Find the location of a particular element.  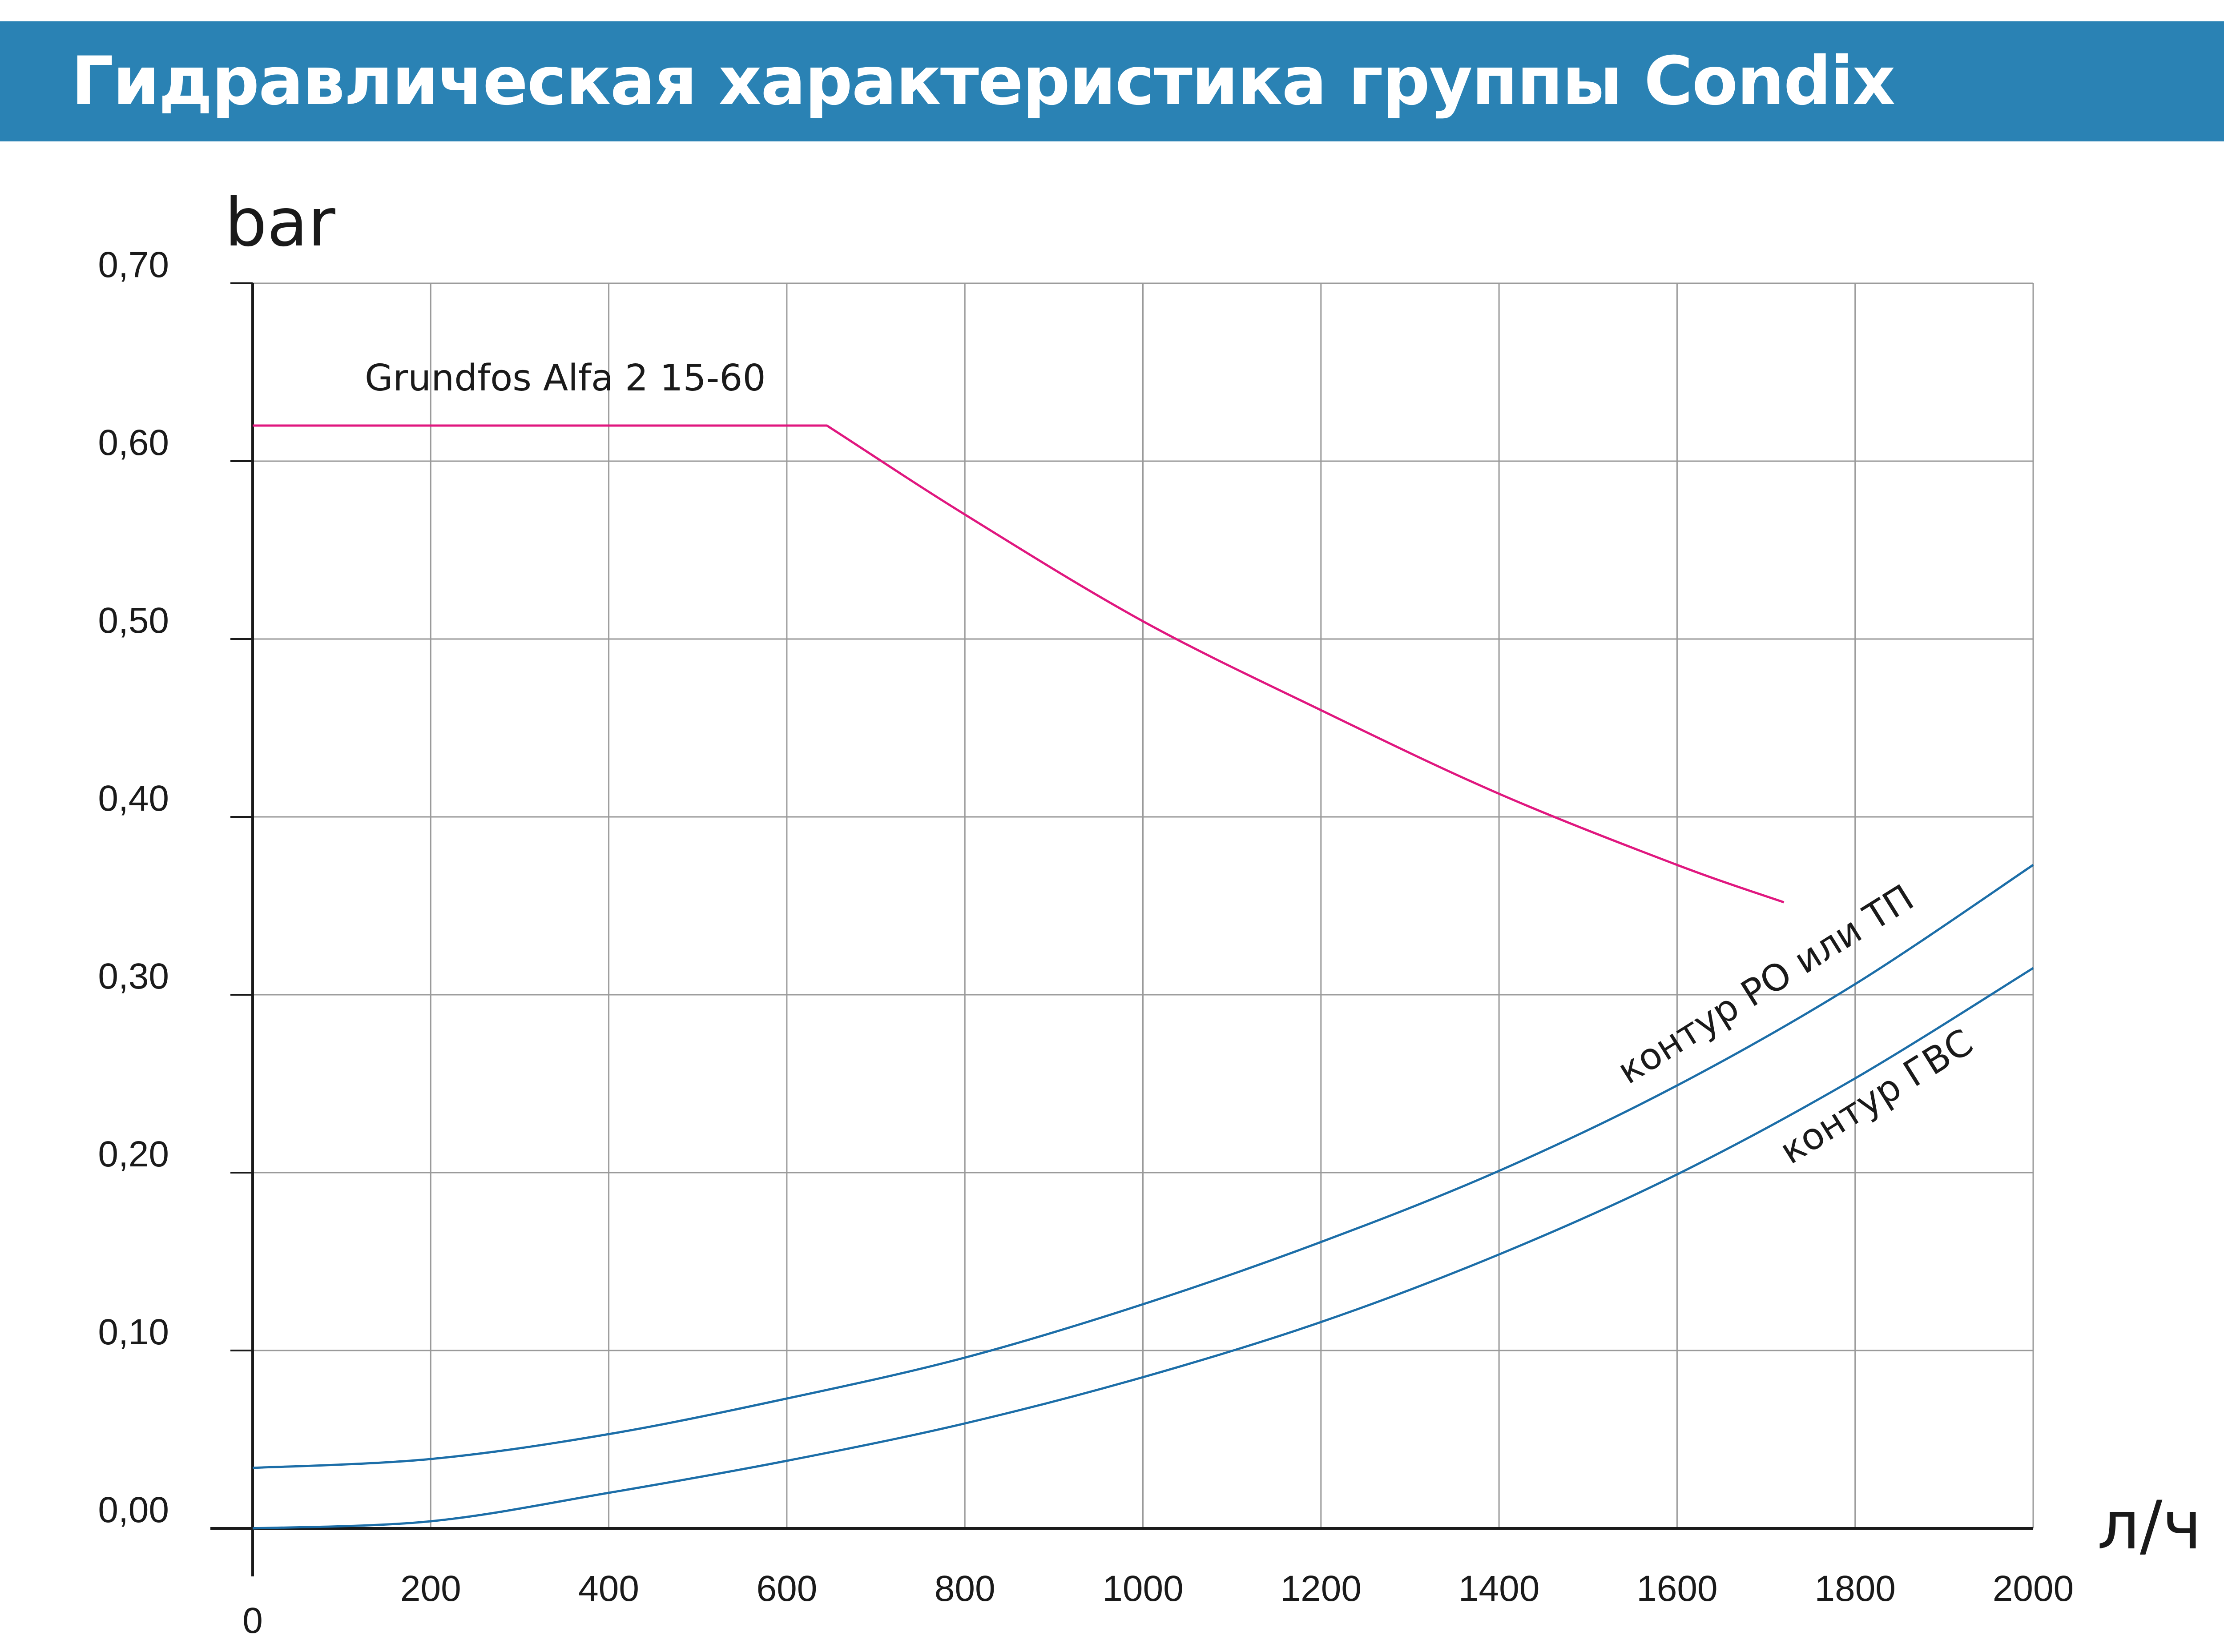

y-tick-label: 0,50 is located at coordinates (133, 620).